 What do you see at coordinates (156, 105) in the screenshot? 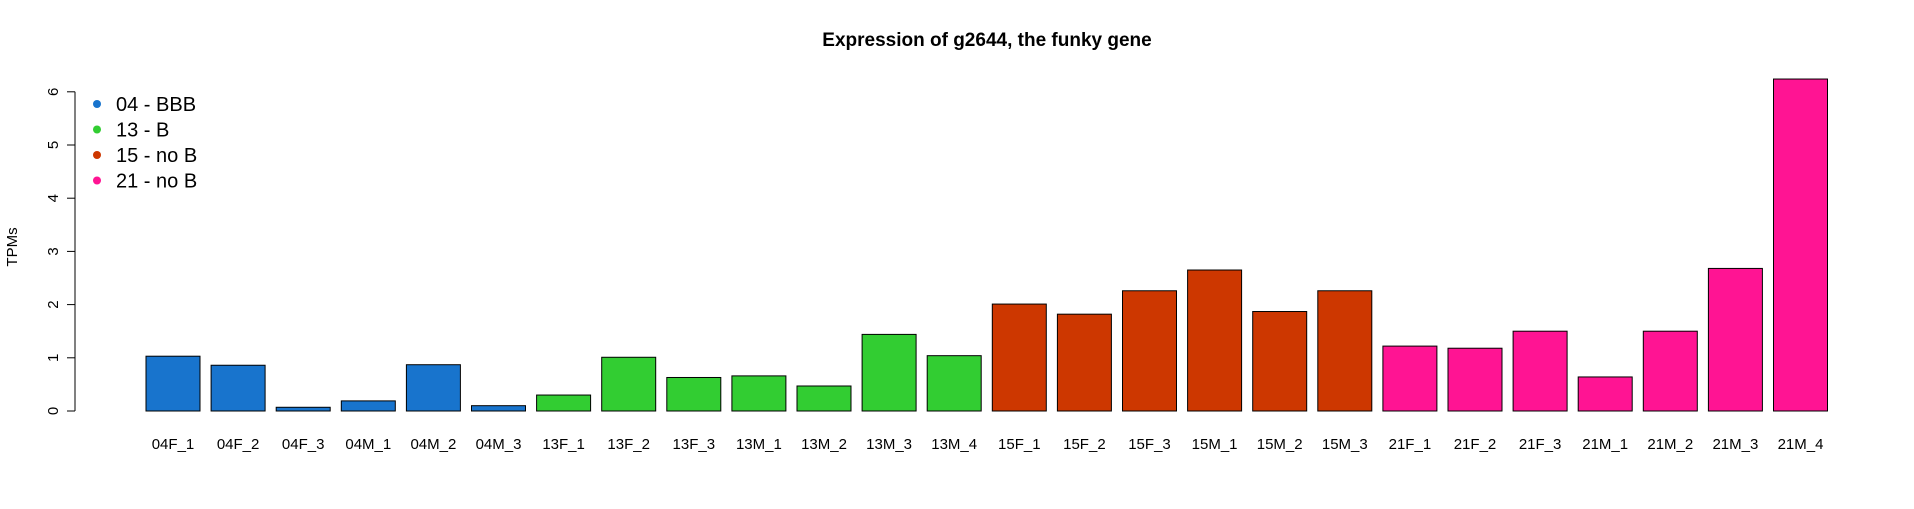
I see `legend-label: 04 - BBB` at bounding box center [156, 105].